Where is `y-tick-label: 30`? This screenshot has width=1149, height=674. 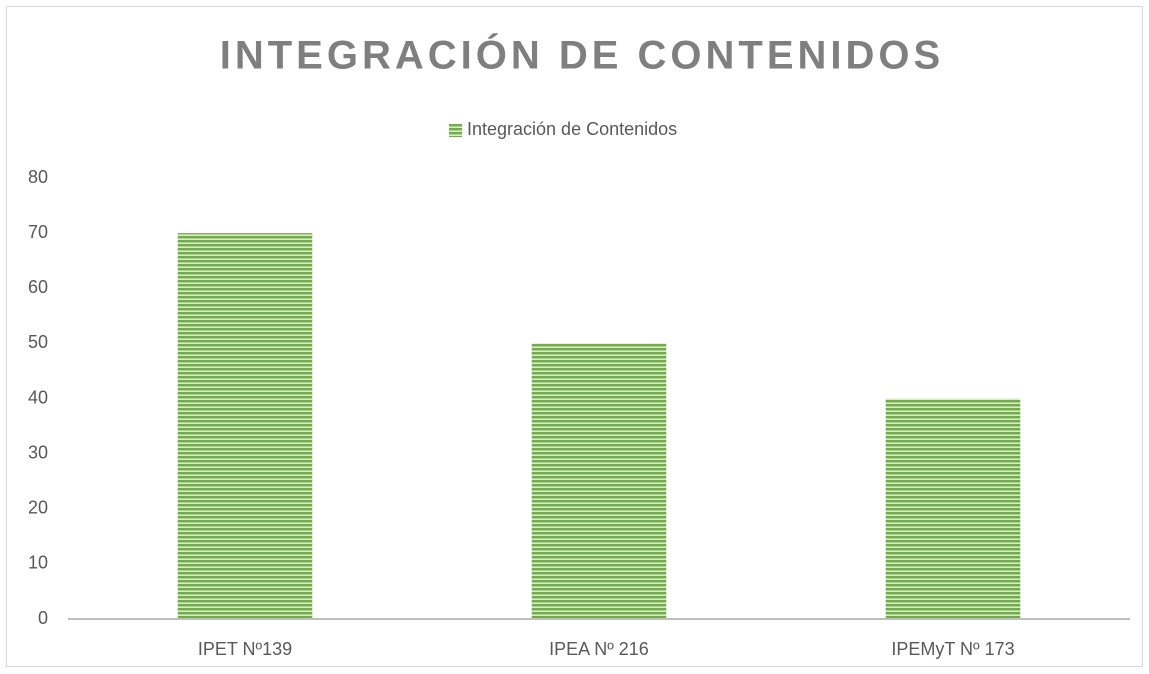
y-tick-label: 30 is located at coordinates (38, 452).